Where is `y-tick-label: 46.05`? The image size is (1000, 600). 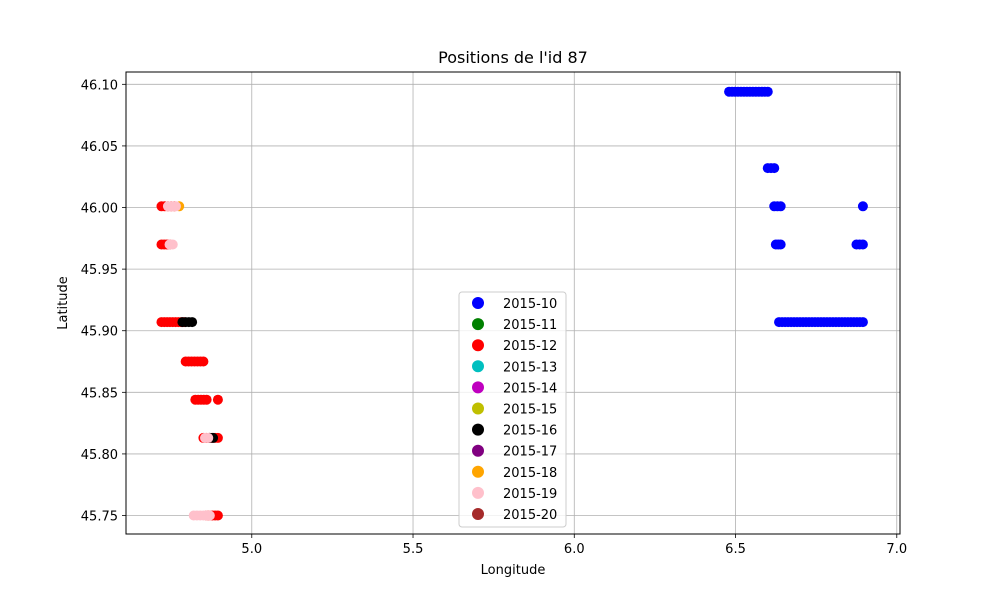
y-tick-label: 46.05 is located at coordinates (99, 147).